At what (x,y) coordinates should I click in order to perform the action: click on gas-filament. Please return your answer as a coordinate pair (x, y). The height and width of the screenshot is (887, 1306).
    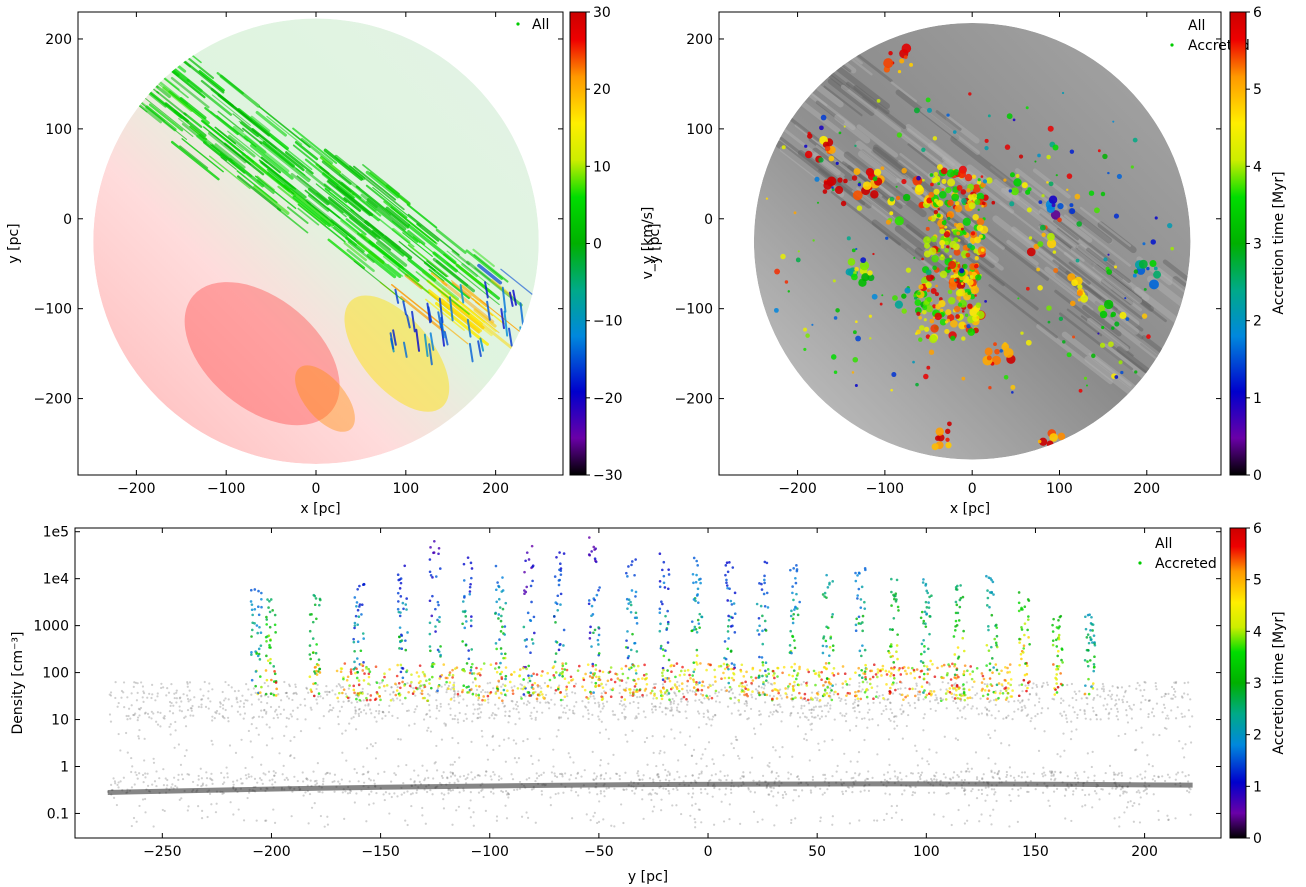
    Looking at the image, I should click on (1108, 375).